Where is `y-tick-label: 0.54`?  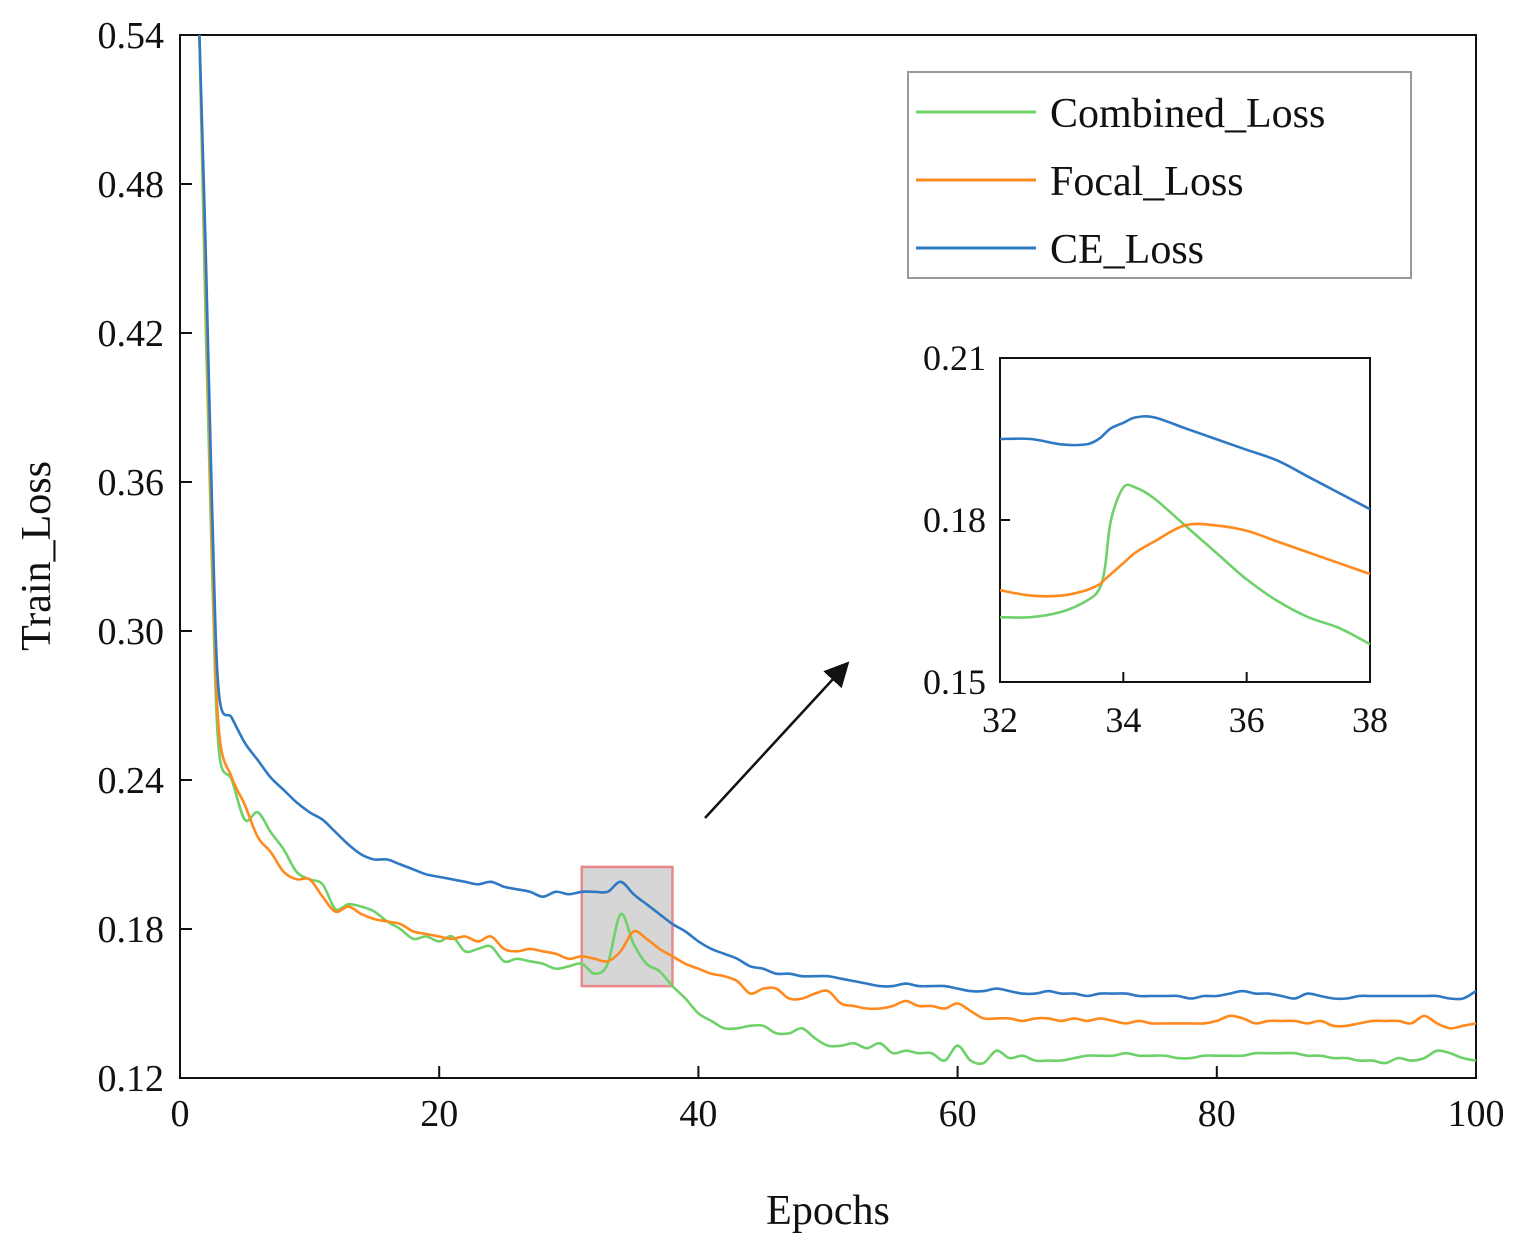 y-tick-label: 0.54 is located at coordinates (131, 36).